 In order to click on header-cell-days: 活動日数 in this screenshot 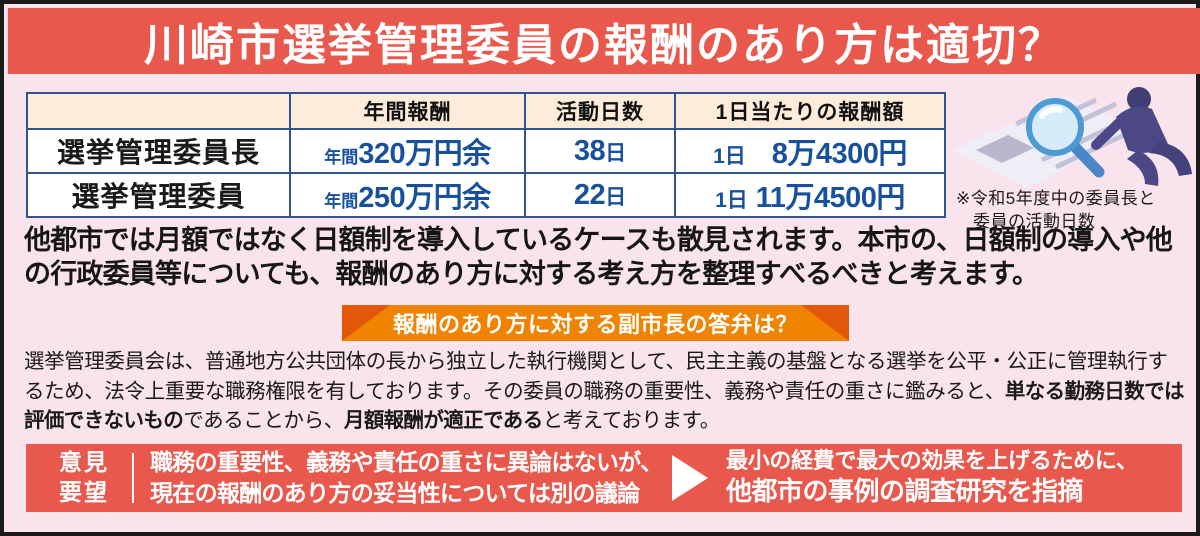, I will do `click(600, 111)`.